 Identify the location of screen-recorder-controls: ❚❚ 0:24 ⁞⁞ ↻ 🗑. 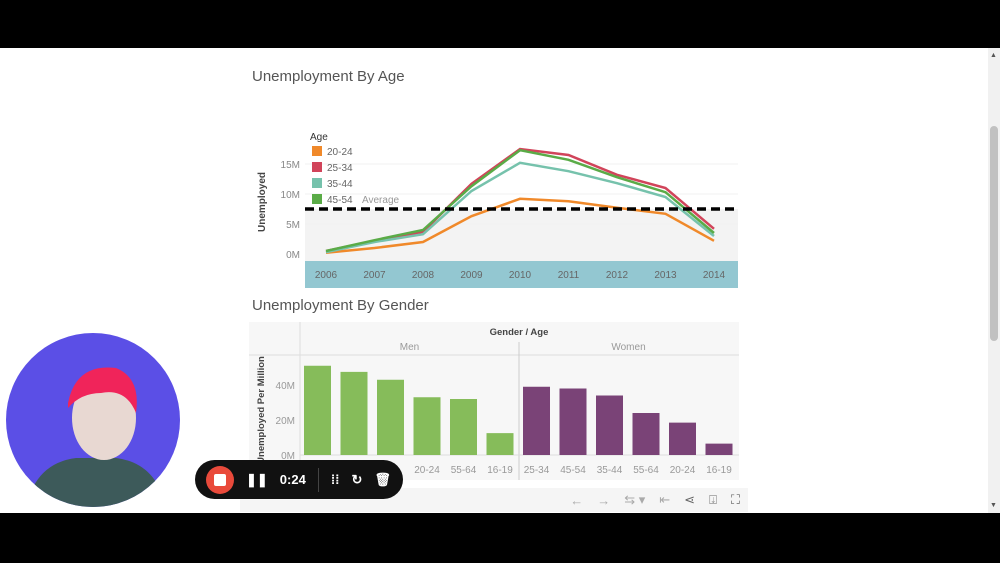
(299, 479).